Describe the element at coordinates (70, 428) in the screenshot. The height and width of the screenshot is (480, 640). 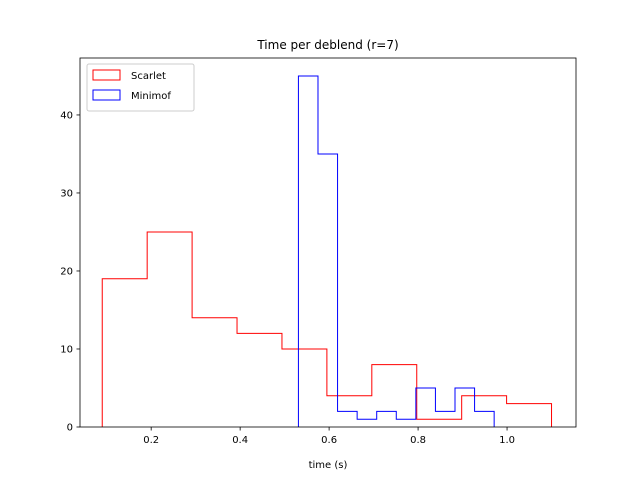
I see `y-tick-label: 0` at that location.